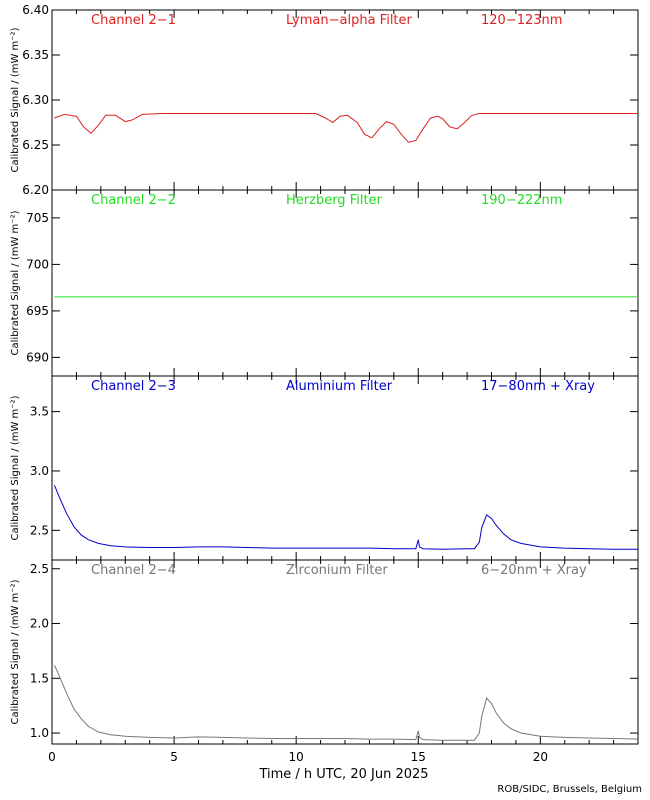  What do you see at coordinates (538, 386) in the screenshot?
I see `panel-header-text: 17−80nm + Xray` at bounding box center [538, 386].